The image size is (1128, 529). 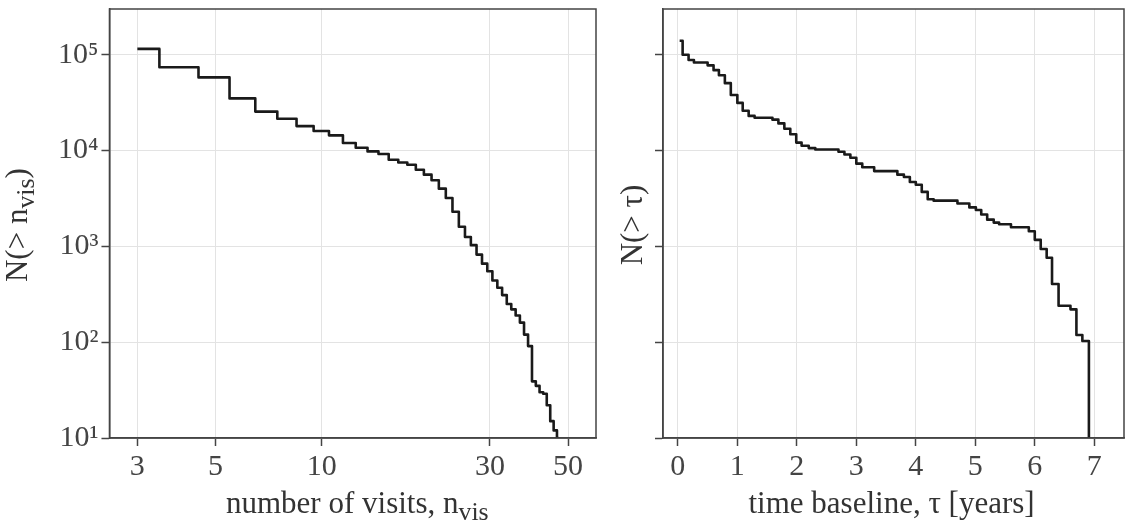 What do you see at coordinates (78, 148) in the screenshot?
I see `y-tick-label: 10⁴` at bounding box center [78, 148].